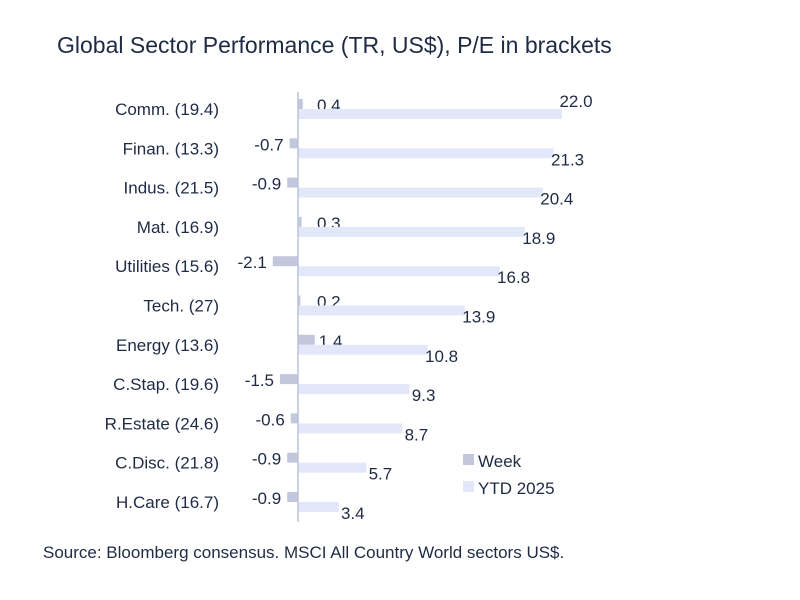 The width and height of the screenshot is (800, 600). Describe the element at coordinates (381, 474) in the screenshot. I see `ytd-value-label: 5.7` at that location.